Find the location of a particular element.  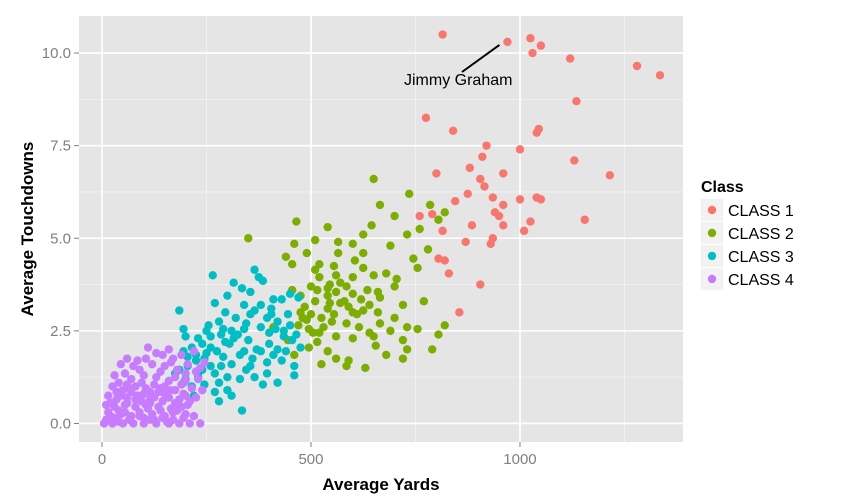

y-axis-ticks: 0.0 2.5 5.0 7.5 10.0 is located at coordinates (60, 238).